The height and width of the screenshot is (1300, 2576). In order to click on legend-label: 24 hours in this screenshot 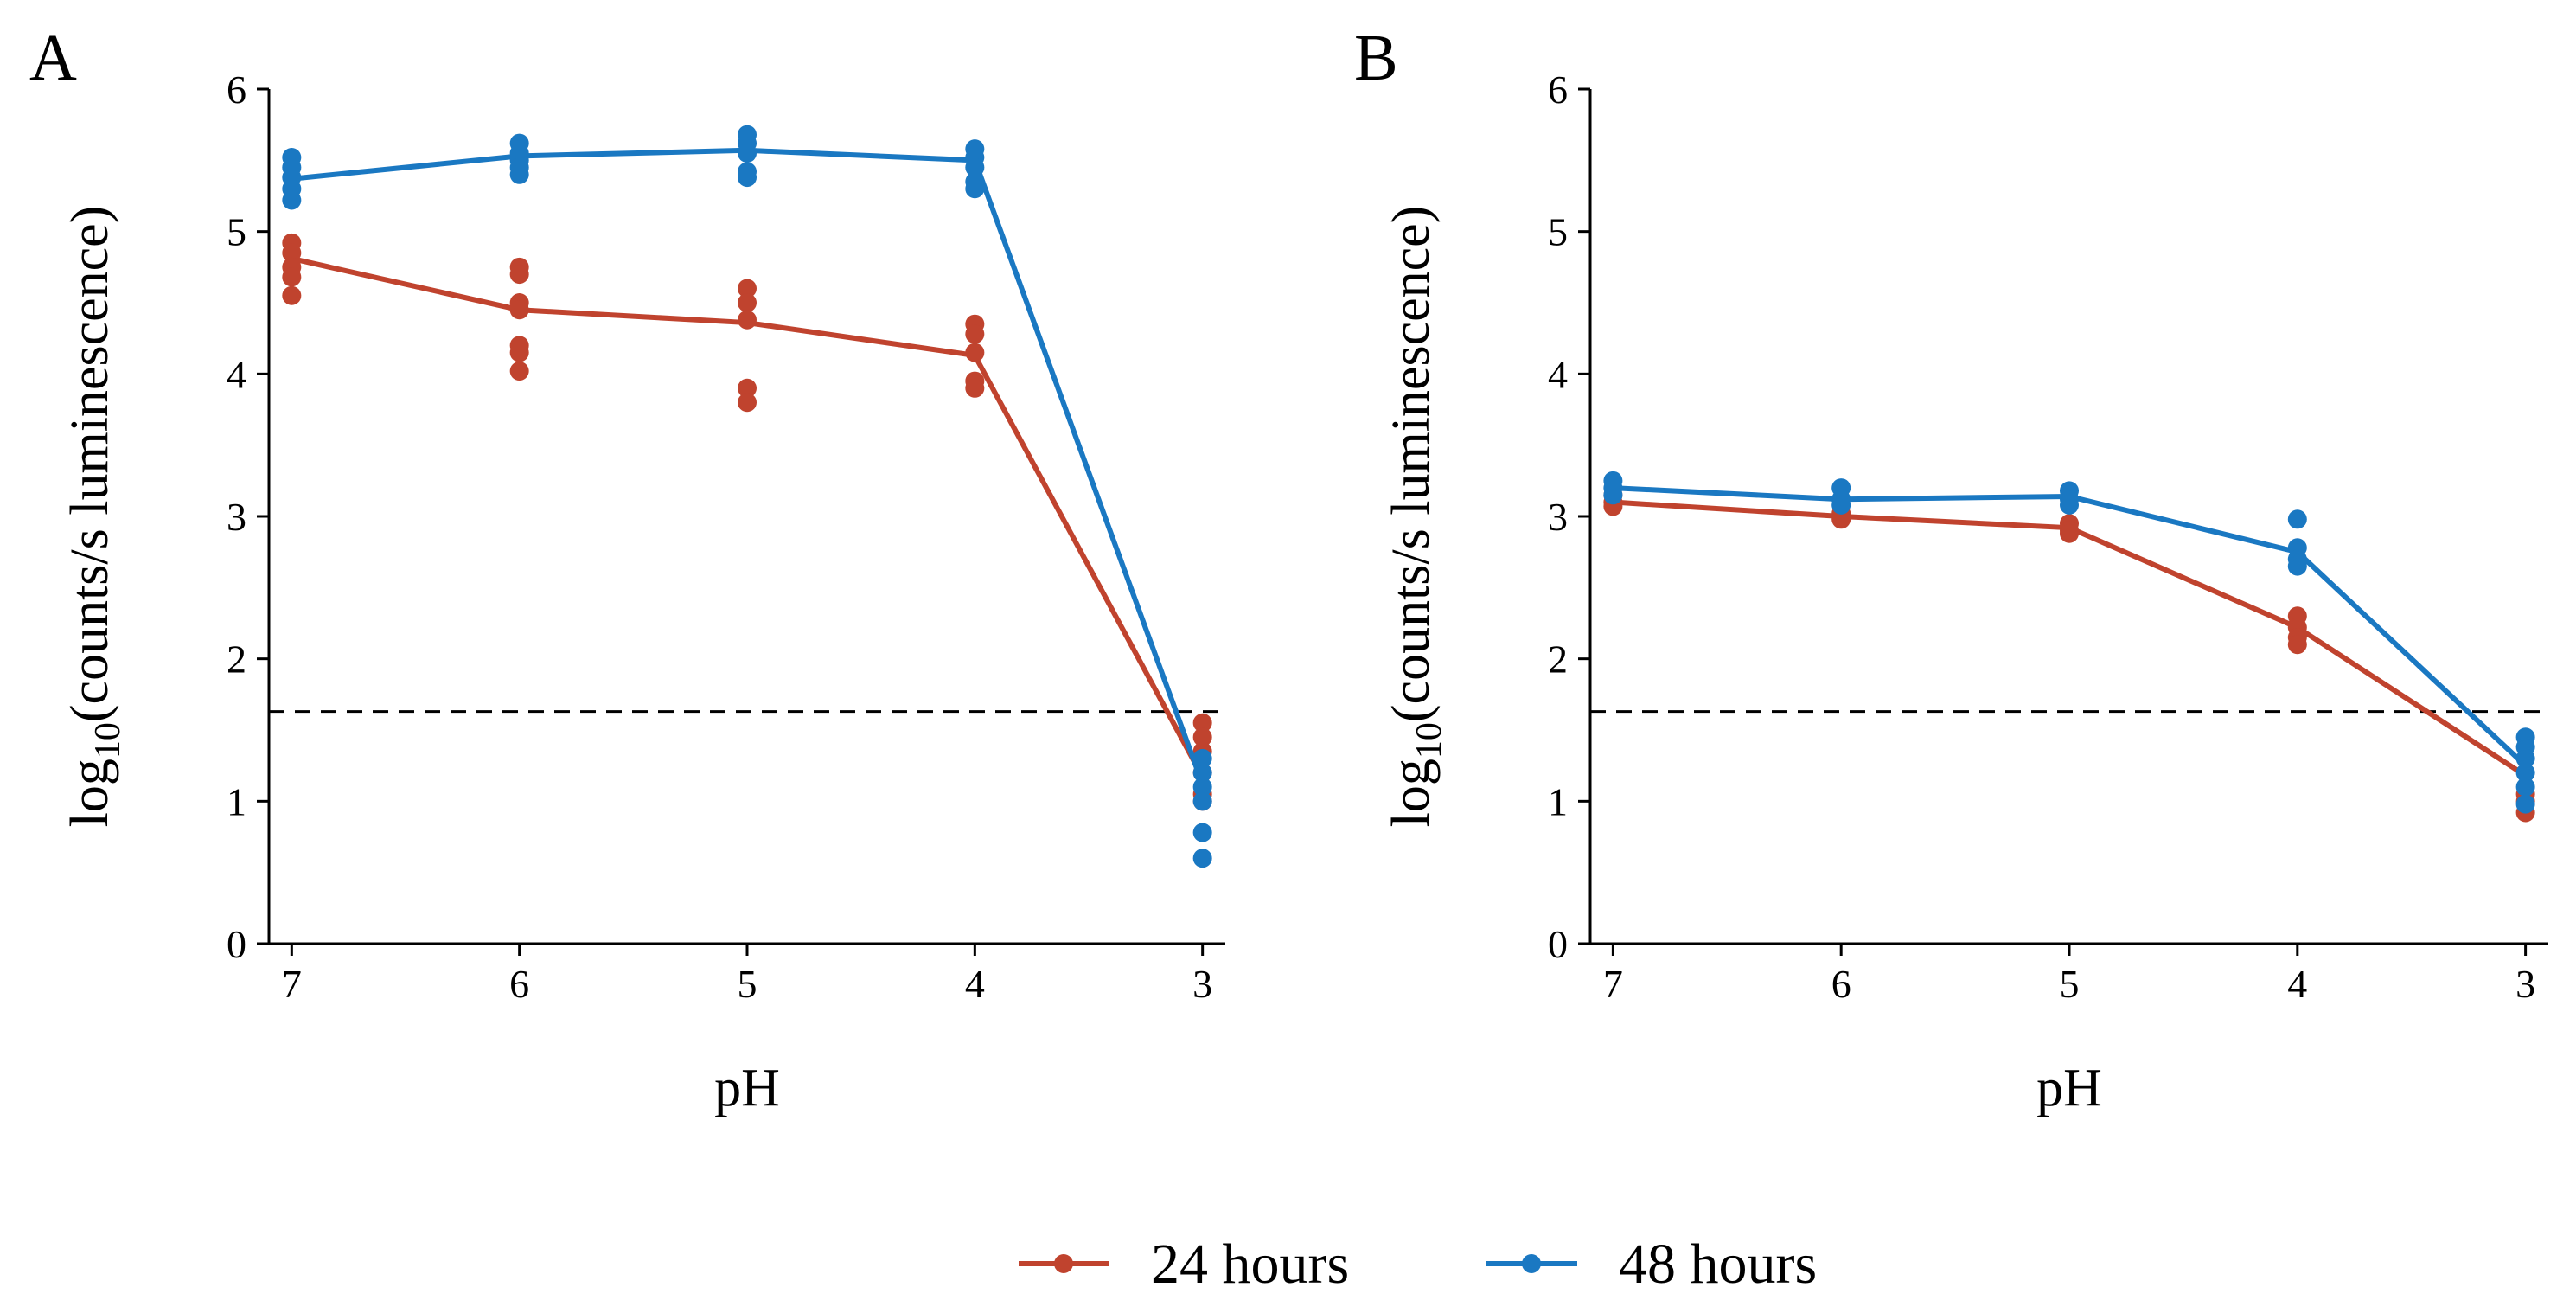, I will do `click(1250, 1264)`.